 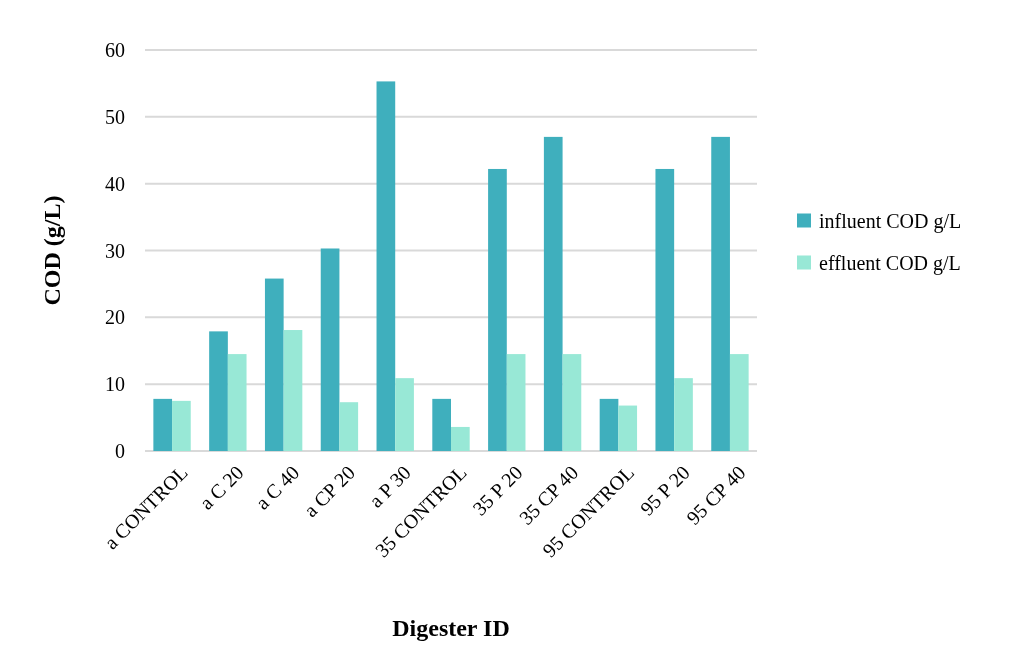 I want to click on legend-label: influent COD g/L, so click(x=890, y=221).